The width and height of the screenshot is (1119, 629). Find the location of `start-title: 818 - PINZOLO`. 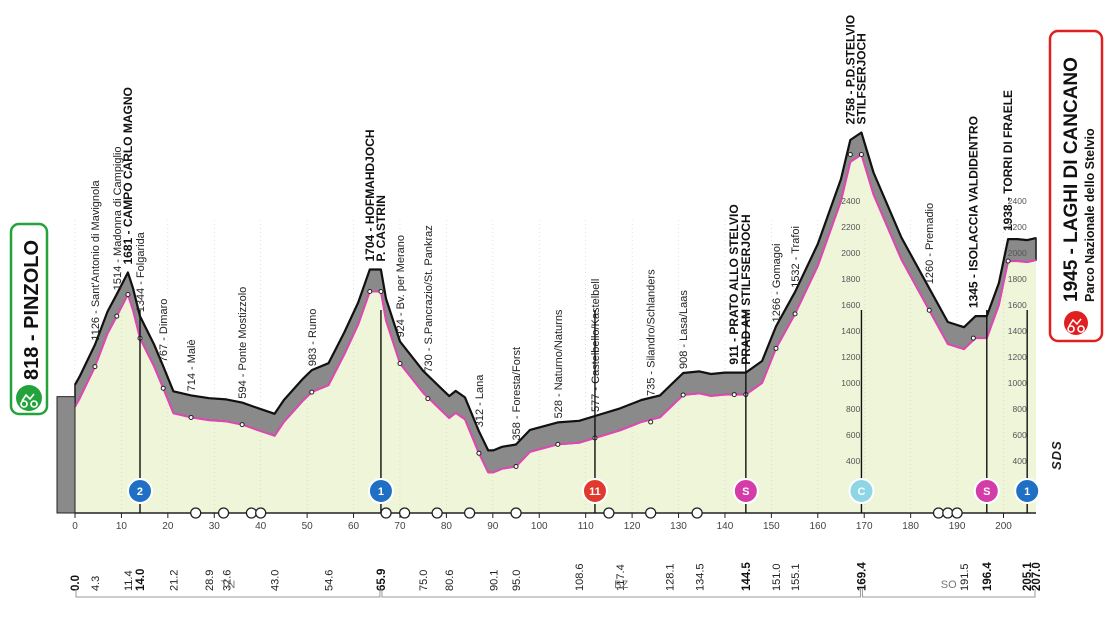

start-title: 818 - PINZOLO is located at coordinates (32, 310).